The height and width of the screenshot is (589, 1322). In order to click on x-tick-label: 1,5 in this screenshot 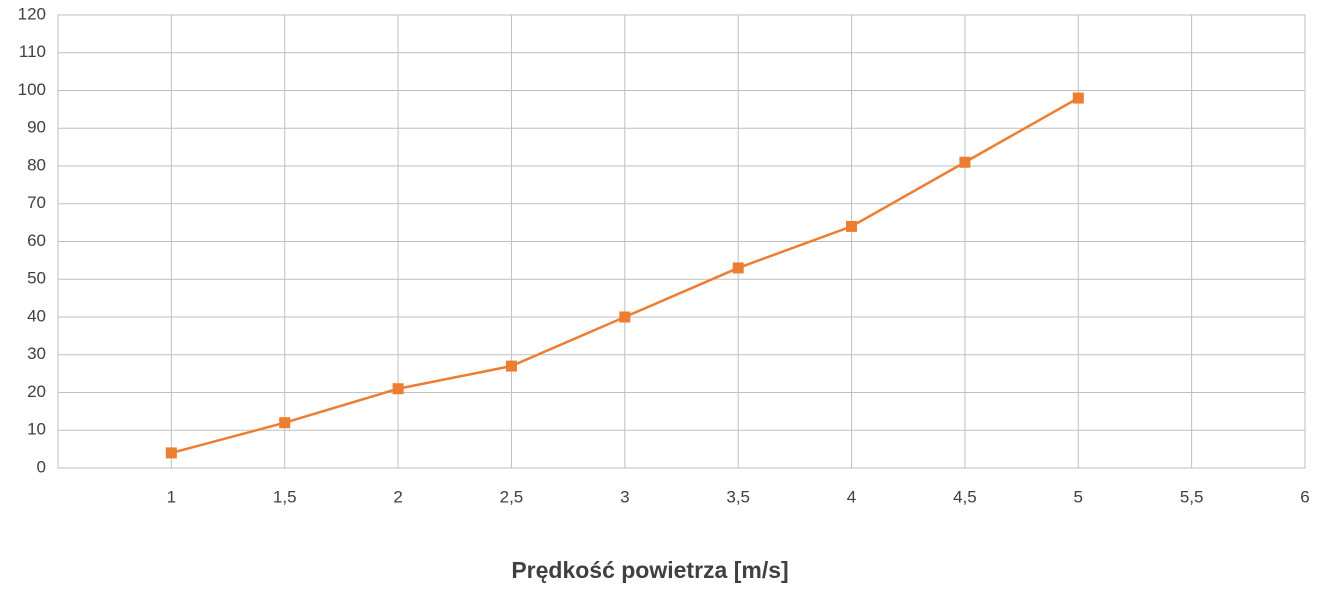, I will do `click(285, 496)`.